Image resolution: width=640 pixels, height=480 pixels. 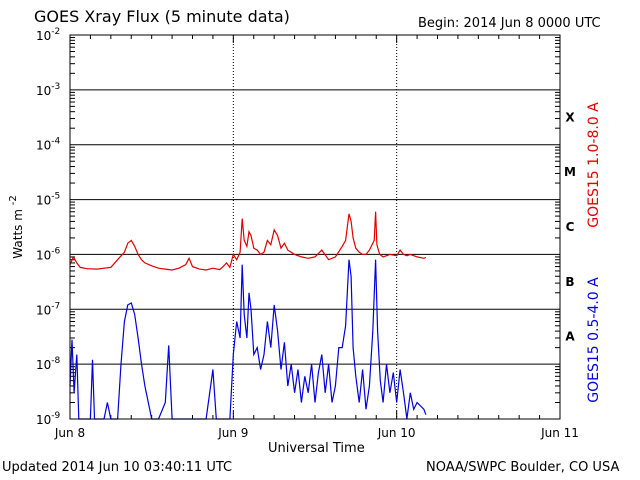 I want to click on legend-short: GOES15 0.5-4.0 A, so click(x=594, y=340).